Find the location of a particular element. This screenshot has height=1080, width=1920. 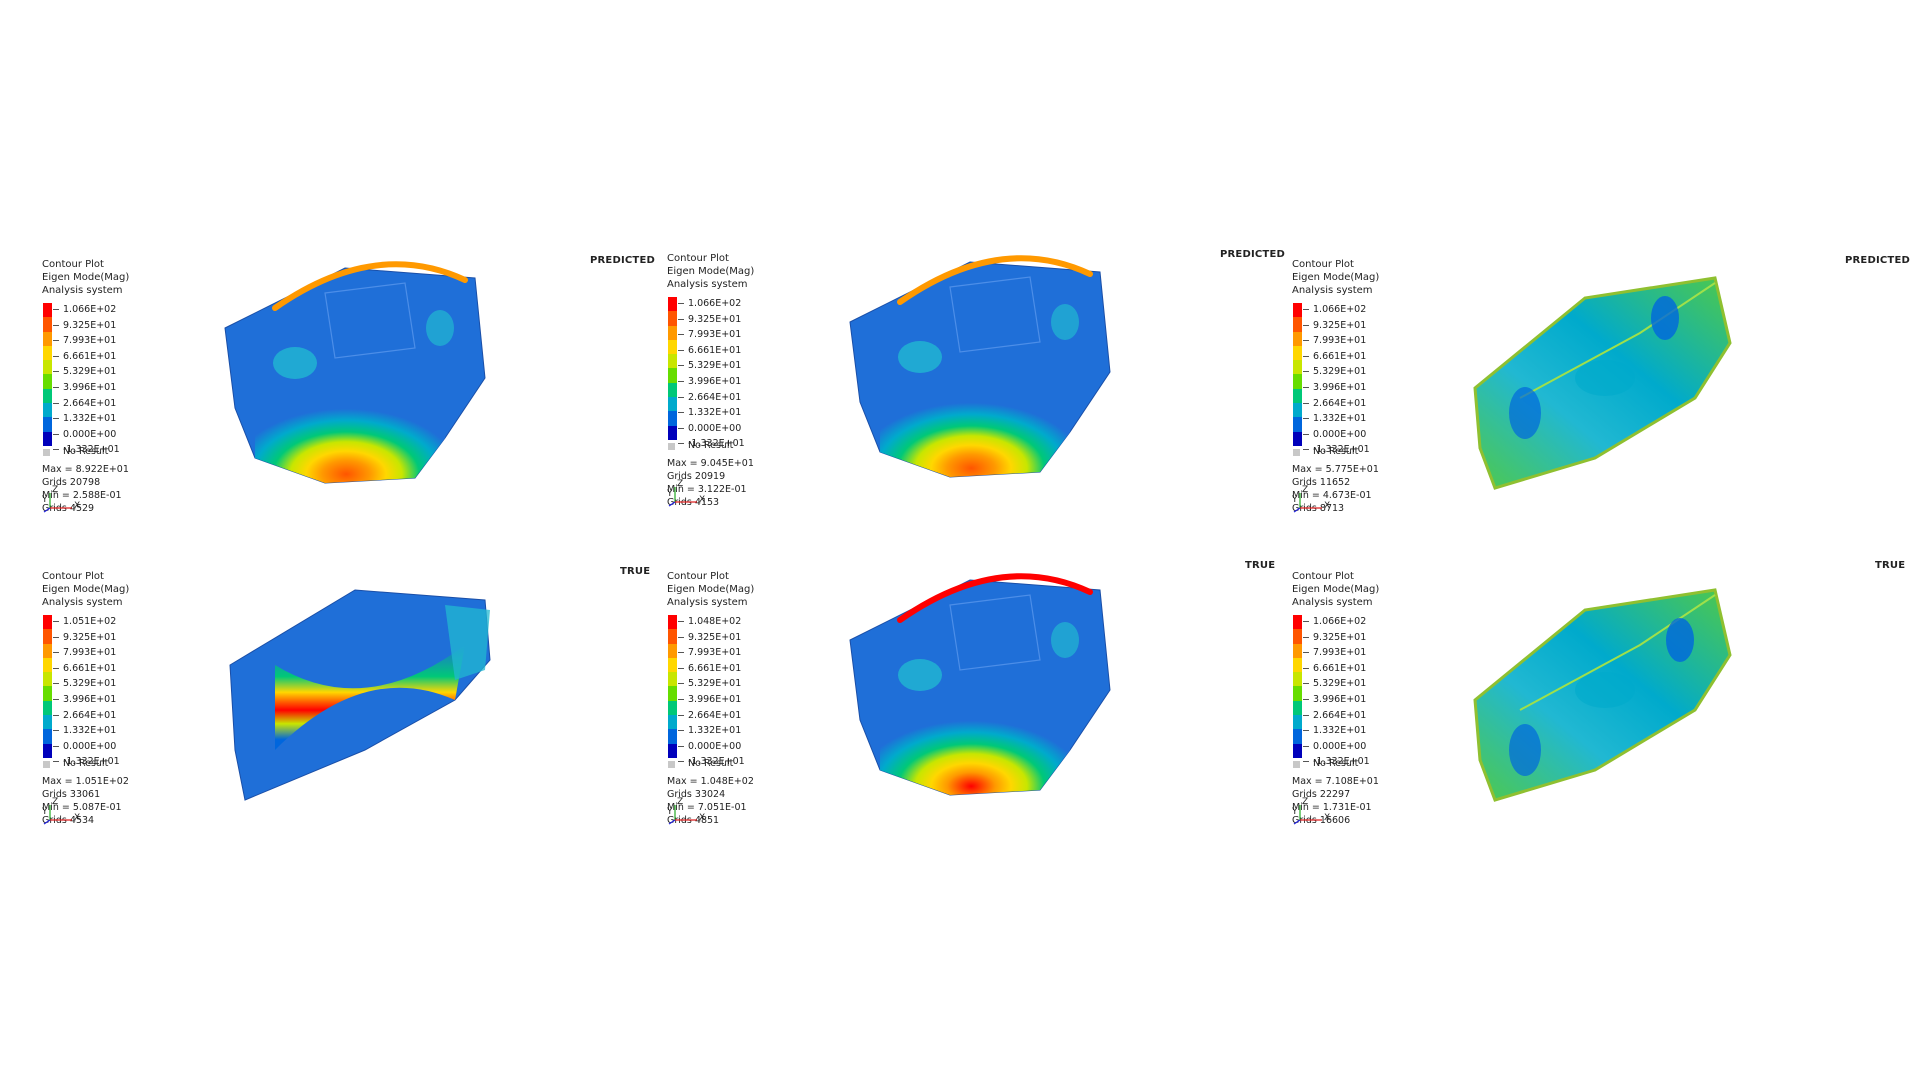

scale-tick-label: 5.329E+01 is located at coordinates (1340, 372).